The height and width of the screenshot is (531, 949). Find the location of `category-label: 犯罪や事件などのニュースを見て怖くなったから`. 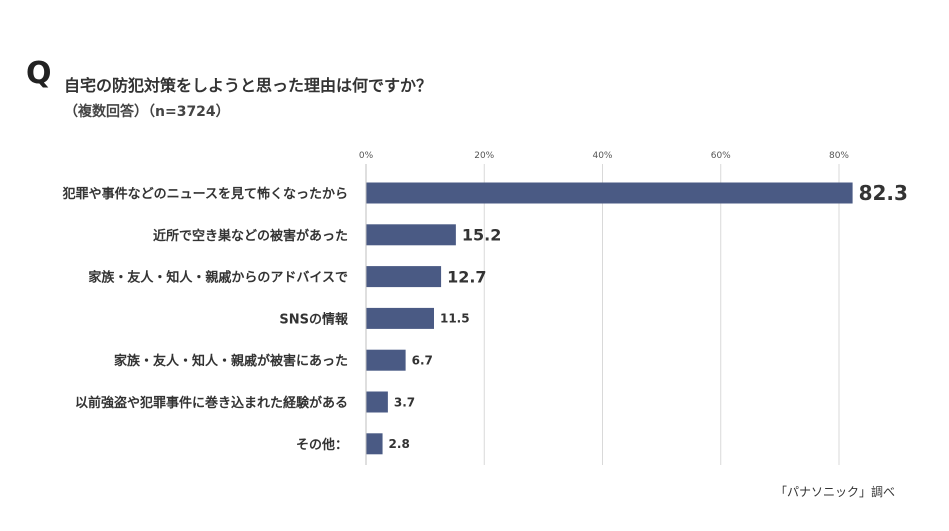

category-label: 犯罪や事件などのニュースを見て怖くなったから is located at coordinates (205, 194).